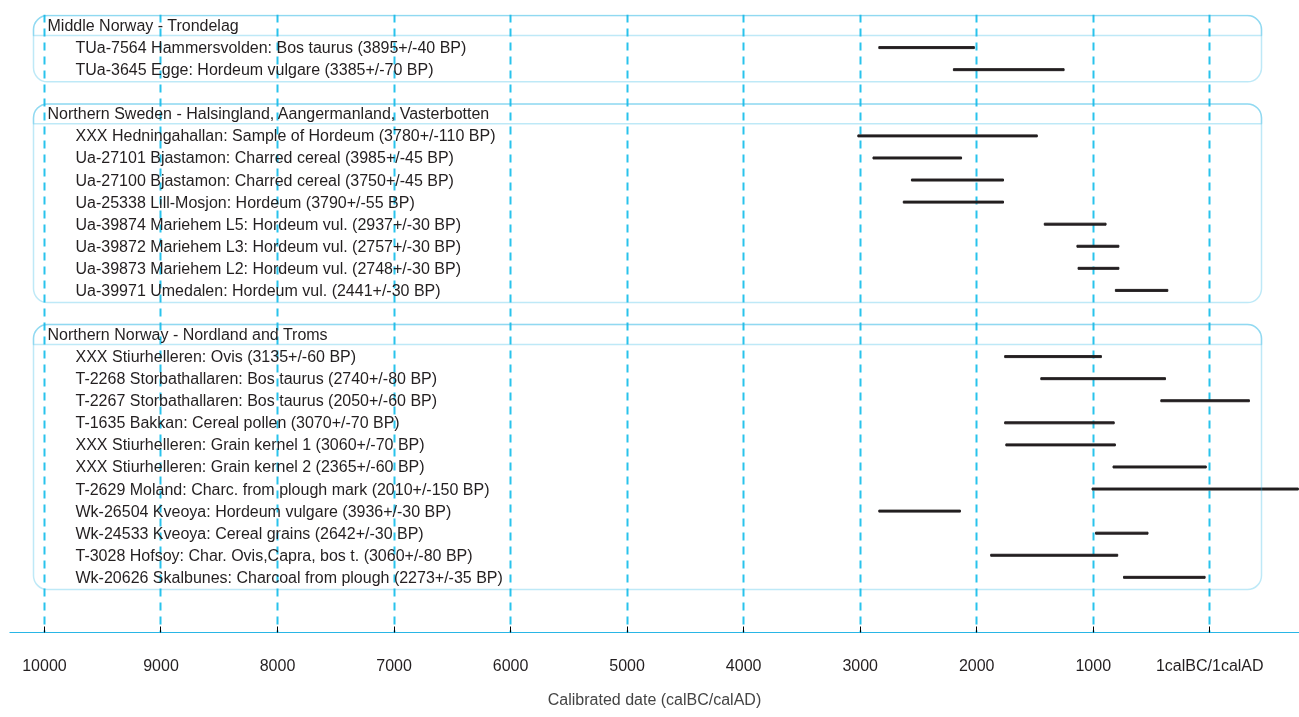  Describe the element at coordinates (860, 665) in the screenshot. I see `x-tick-label: 3000` at that location.